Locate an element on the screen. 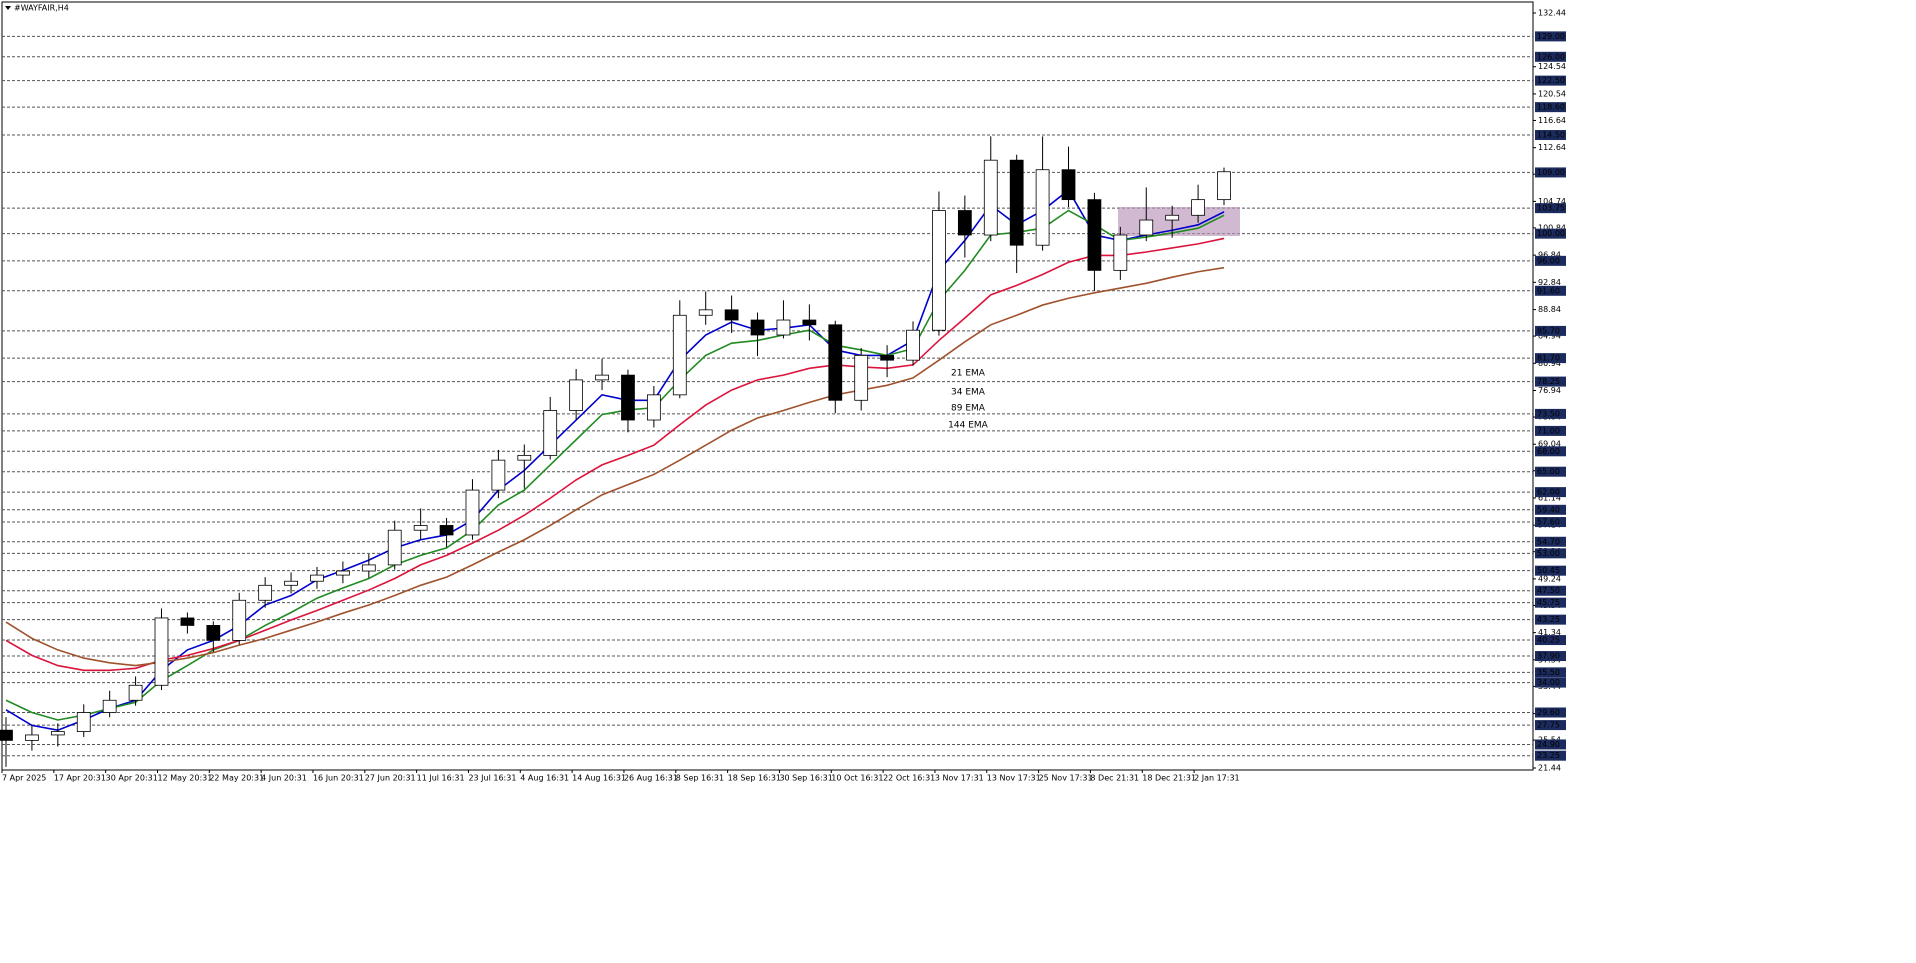 Image resolution: width=1916 pixels, height=963 pixels. level-label: 129.00 is located at coordinates (1551, 36).